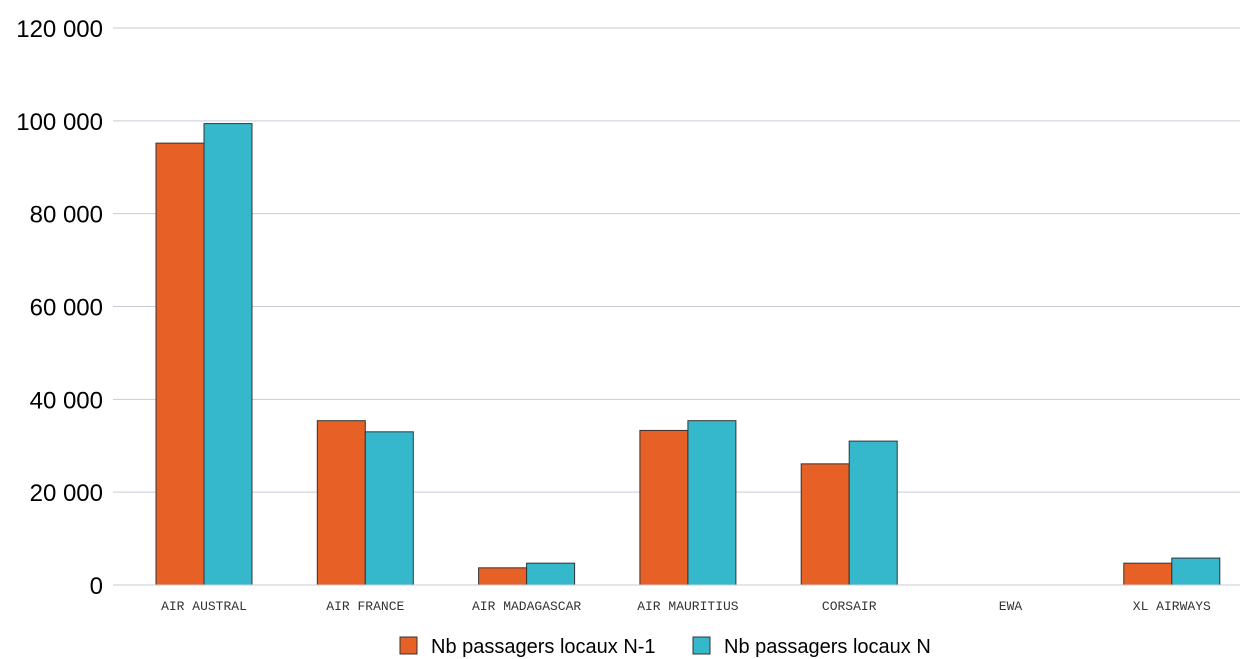 The width and height of the screenshot is (1241, 659). What do you see at coordinates (849, 606) in the screenshot?
I see `x-tick-label: CORSAIR` at bounding box center [849, 606].